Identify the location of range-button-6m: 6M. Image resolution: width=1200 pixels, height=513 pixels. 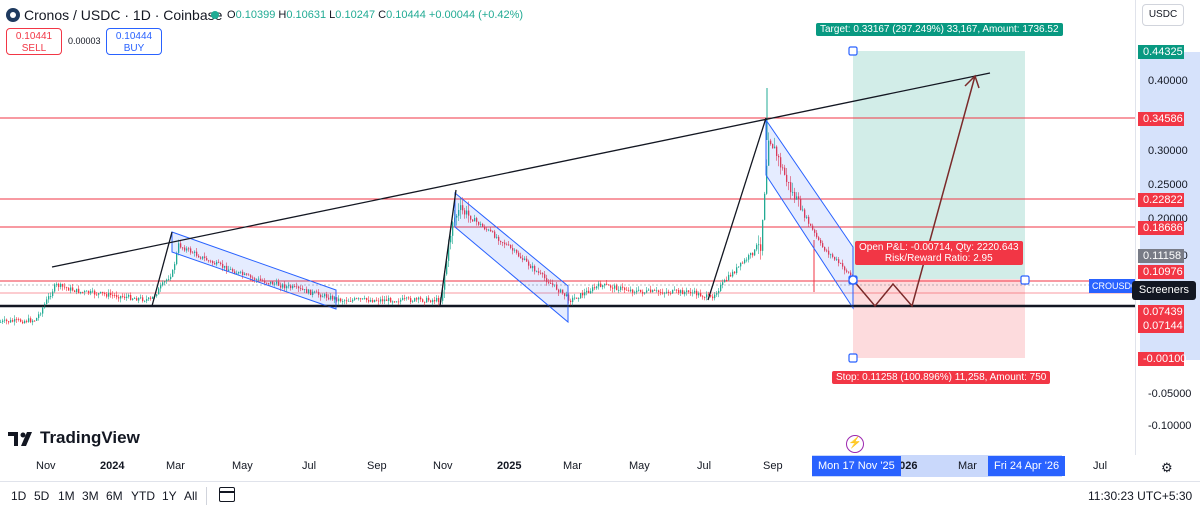
(114, 496).